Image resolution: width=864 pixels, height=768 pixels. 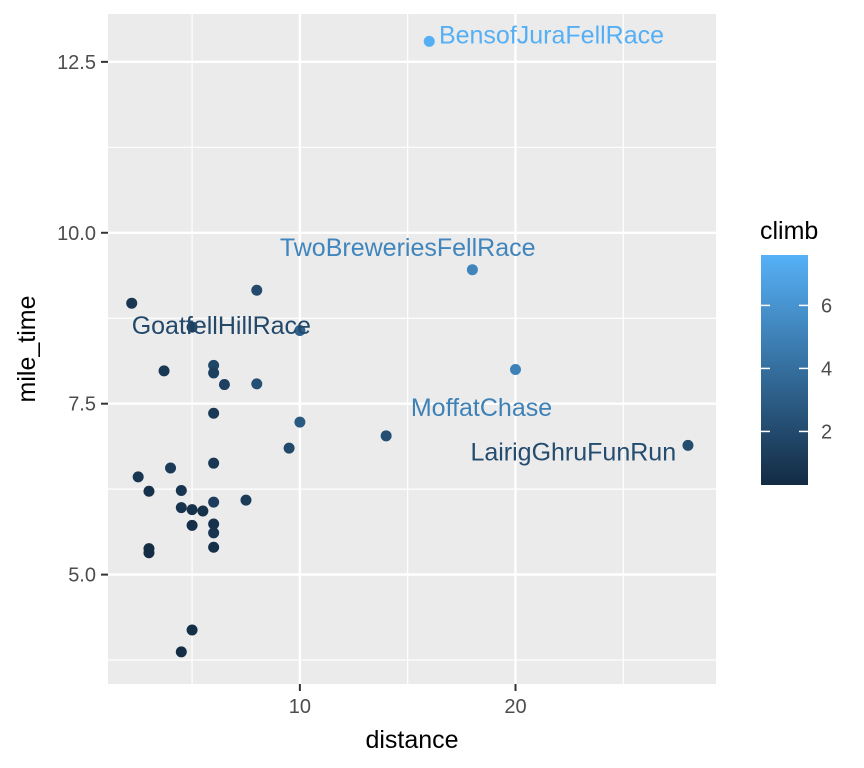 I want to click on x-axis: 10 20, so click(x=408, y=701).